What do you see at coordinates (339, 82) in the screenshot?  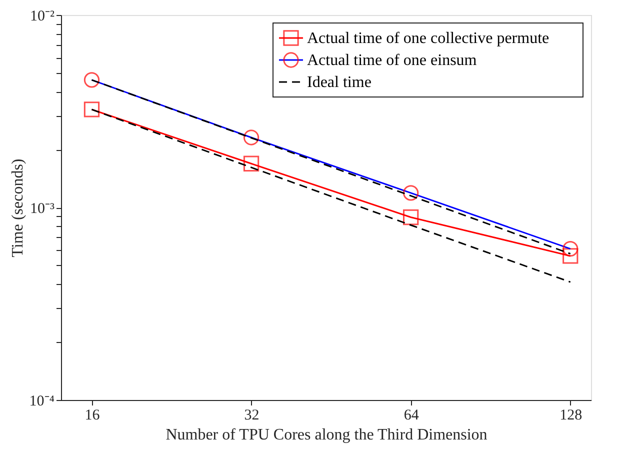 I see `legend-label: Ideal time` at bounding box center [339, 82].